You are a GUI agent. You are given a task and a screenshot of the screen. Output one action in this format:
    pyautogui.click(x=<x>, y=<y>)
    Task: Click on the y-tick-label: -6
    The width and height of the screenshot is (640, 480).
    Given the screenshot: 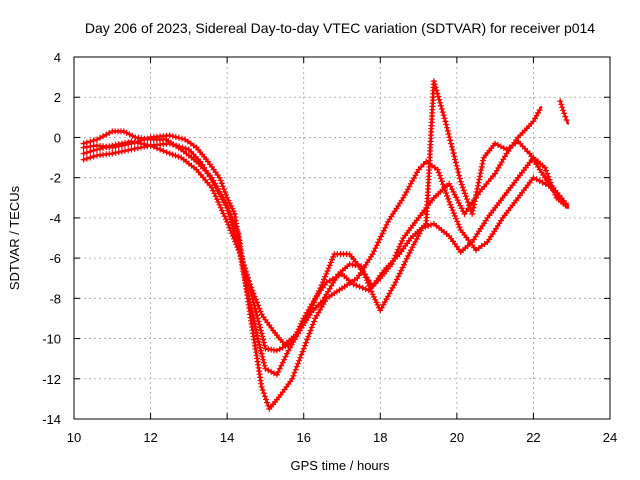 What is the action you would take?
    pyautogui.click(x=55, y=258)
    